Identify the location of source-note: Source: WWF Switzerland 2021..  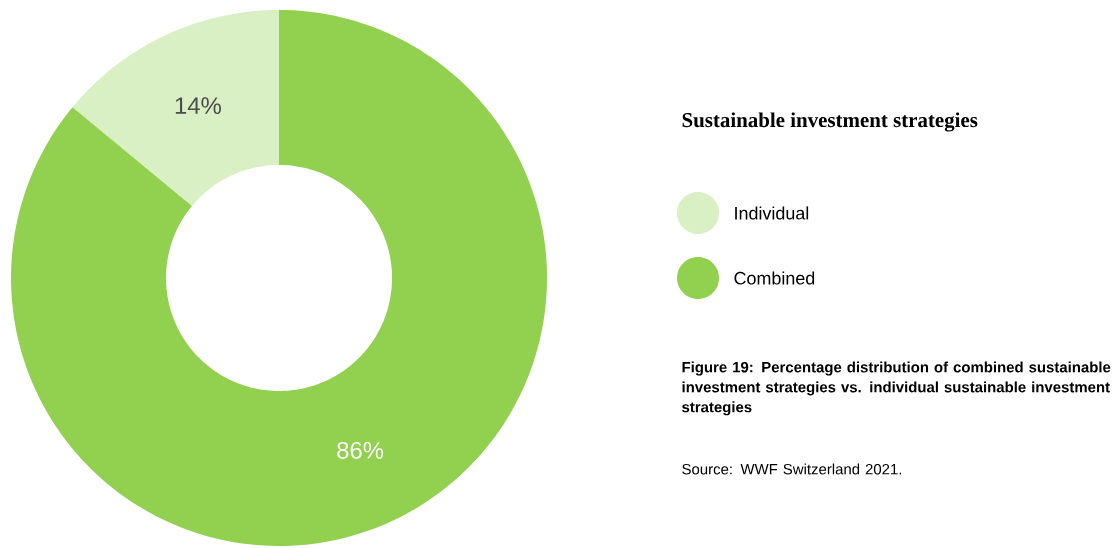
(792, 469).